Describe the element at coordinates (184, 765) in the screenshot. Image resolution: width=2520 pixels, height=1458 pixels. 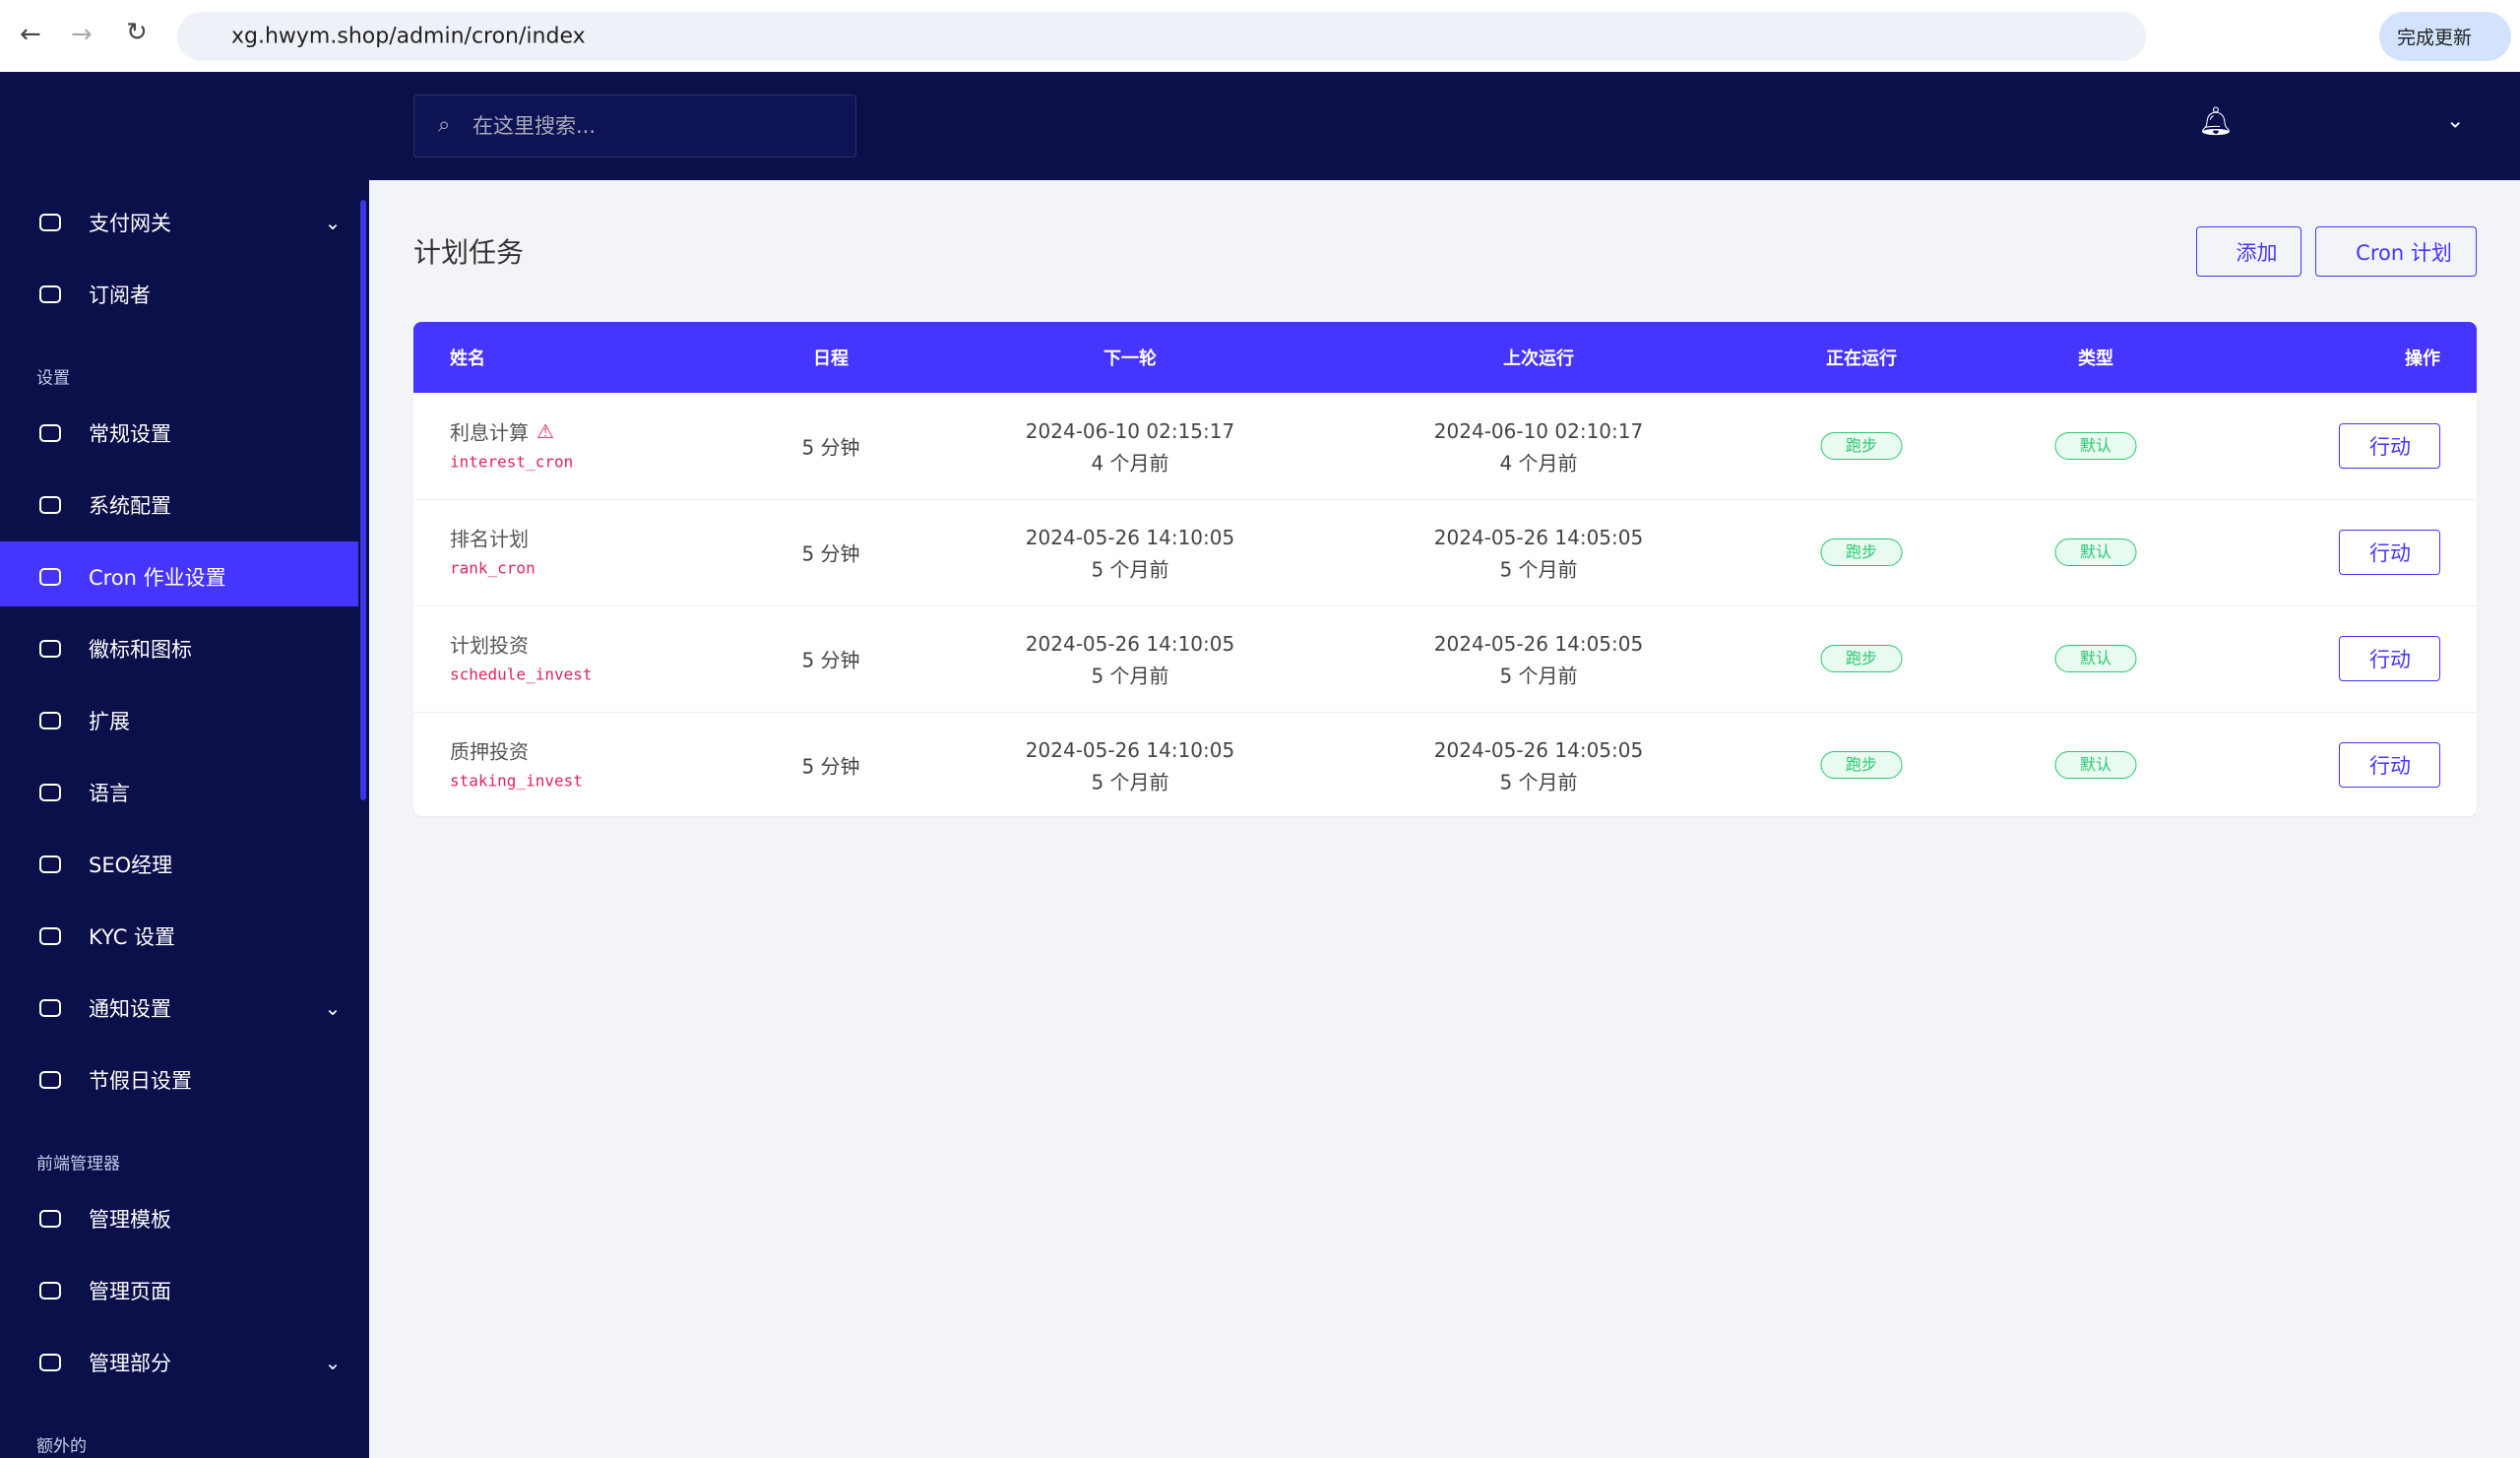
I see `sidebar` at that location.